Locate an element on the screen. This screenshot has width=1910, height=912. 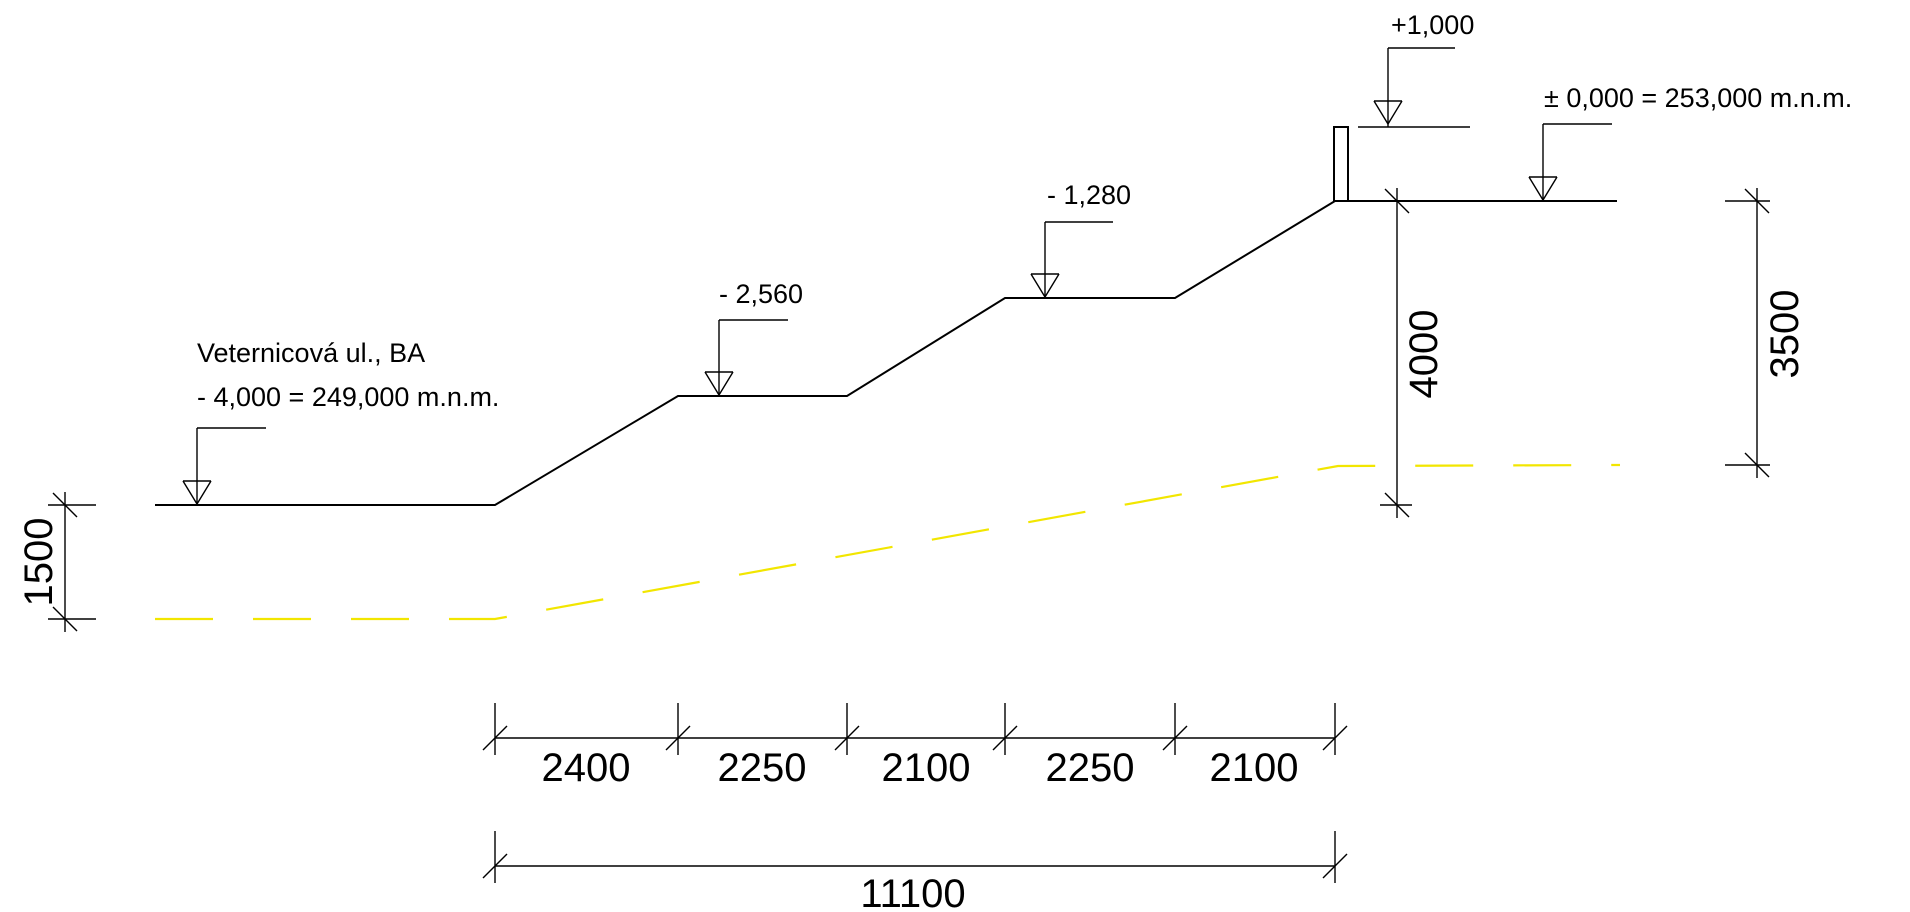
level-label-top: ± 0,000 = 253,000 m.n.m. is located at coordinates (1698, 98).